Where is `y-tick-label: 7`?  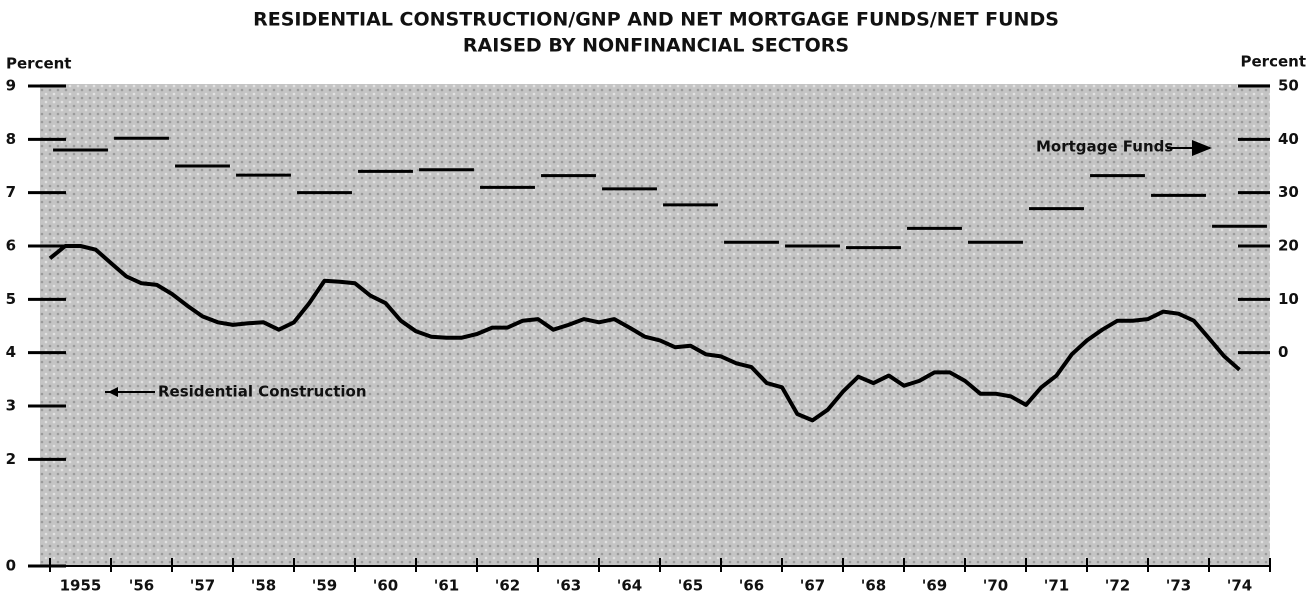 y-tick-label: 7 is located at coordinates (11, 192).